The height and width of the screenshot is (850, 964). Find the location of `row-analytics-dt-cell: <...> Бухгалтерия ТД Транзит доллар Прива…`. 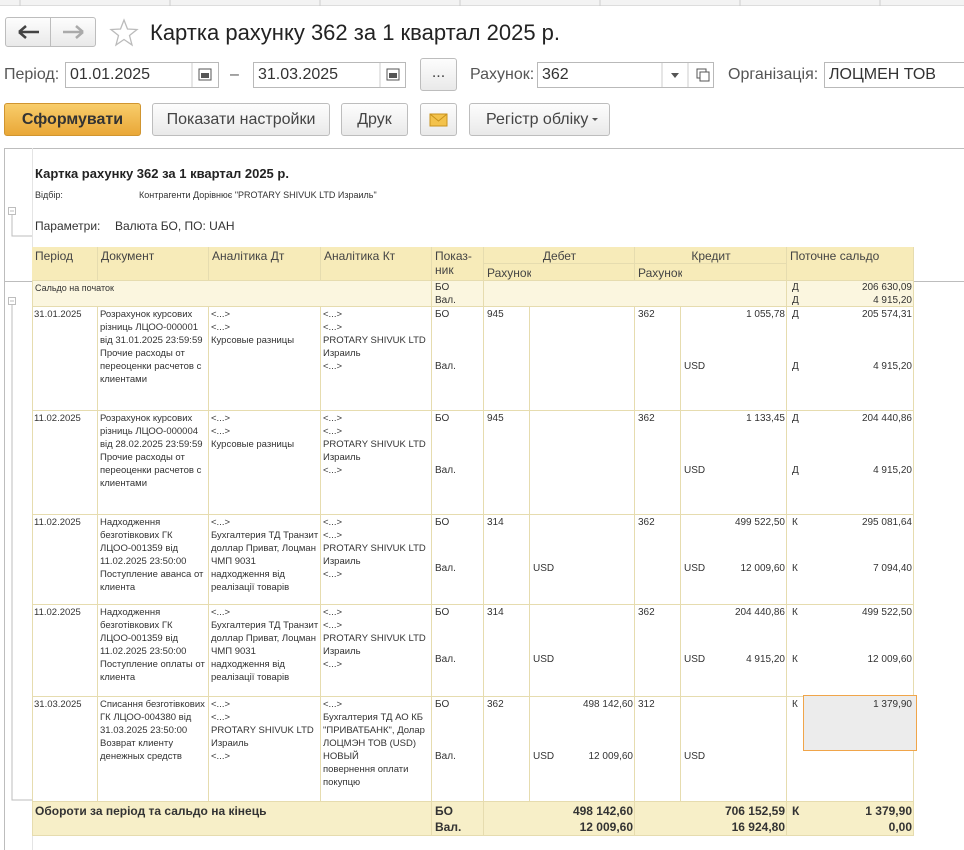

row-analytics-dt-cell: <...> Бухгалтерия ТД Транзит доллар Прива… is located at coordinates (265, 560).